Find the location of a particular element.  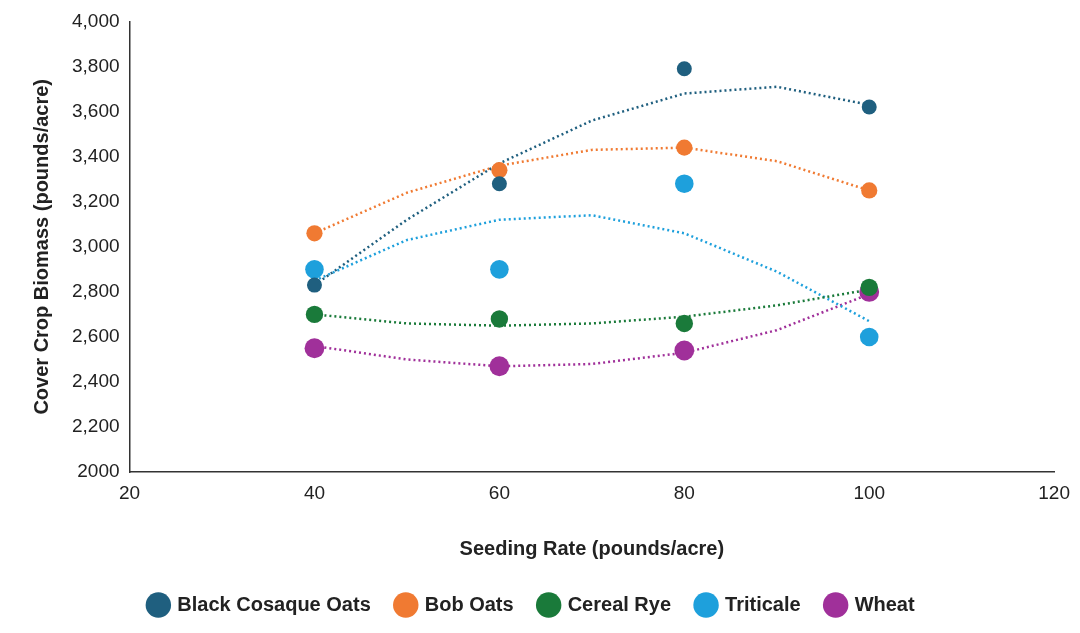

x-tick-label: 120 is located at coordinates (1054, 492).